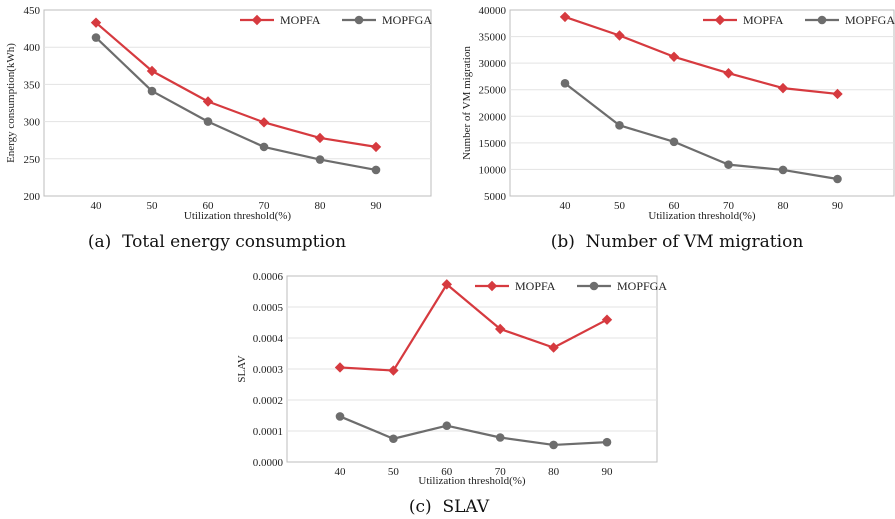  Describe the element at coordinates (268, 277) in the screenshot. I see `y-tick-label: 0.0006` at that location.